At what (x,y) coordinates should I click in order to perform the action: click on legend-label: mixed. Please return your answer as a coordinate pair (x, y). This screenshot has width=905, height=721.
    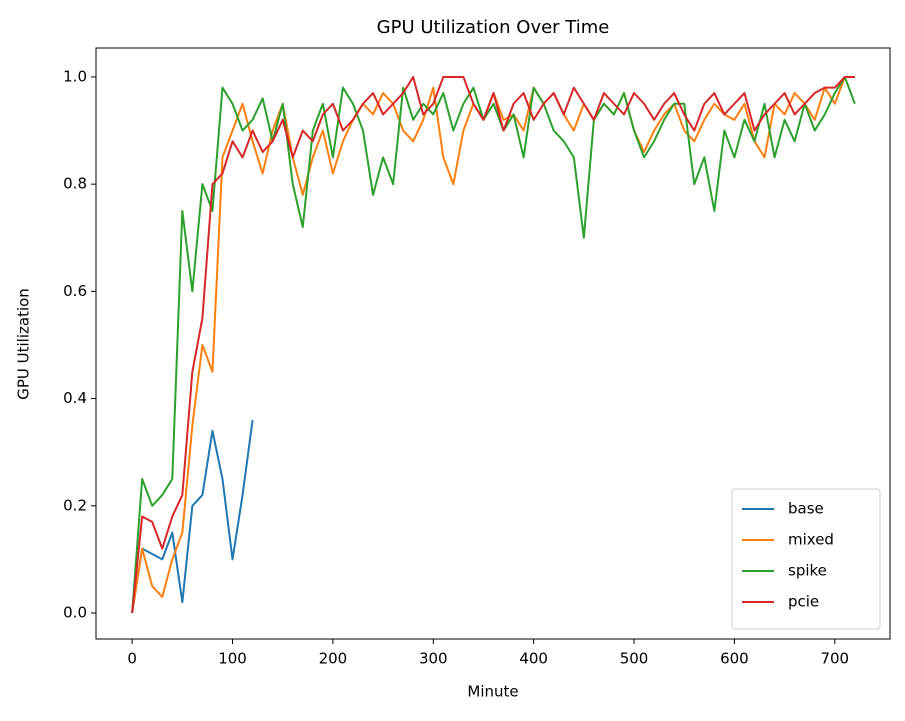
    Looking at the image, I should click on (811, 540).